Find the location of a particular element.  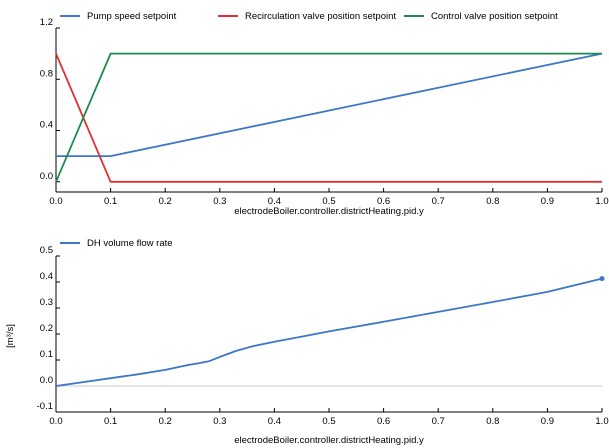

series-end-marker is located at coordinates (602, 279).